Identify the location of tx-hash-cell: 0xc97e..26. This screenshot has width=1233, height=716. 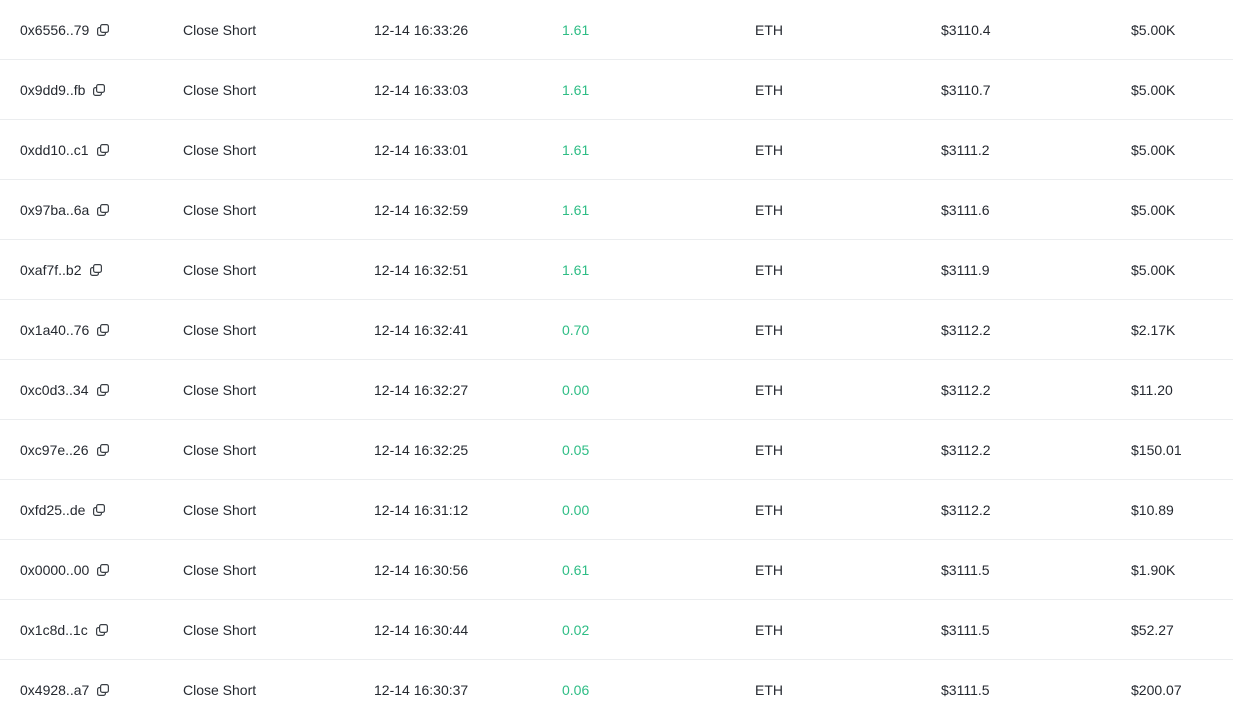
(81, 450).